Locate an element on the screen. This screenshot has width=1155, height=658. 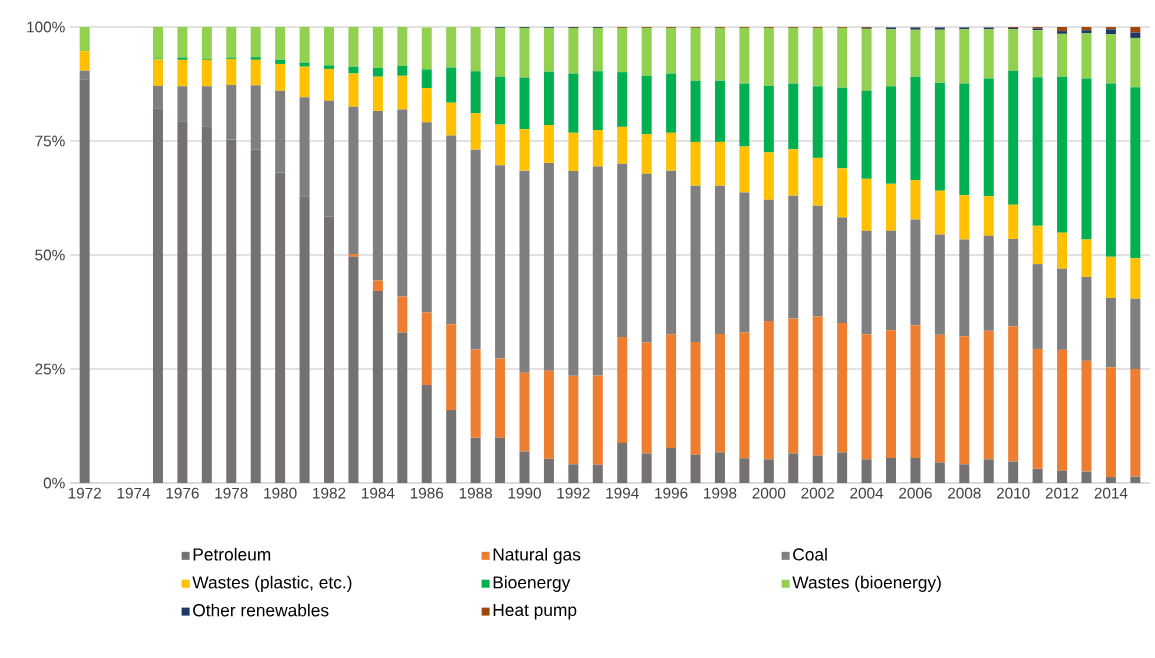
x-tick-label: 1998 is located at coordinates (720, 493).